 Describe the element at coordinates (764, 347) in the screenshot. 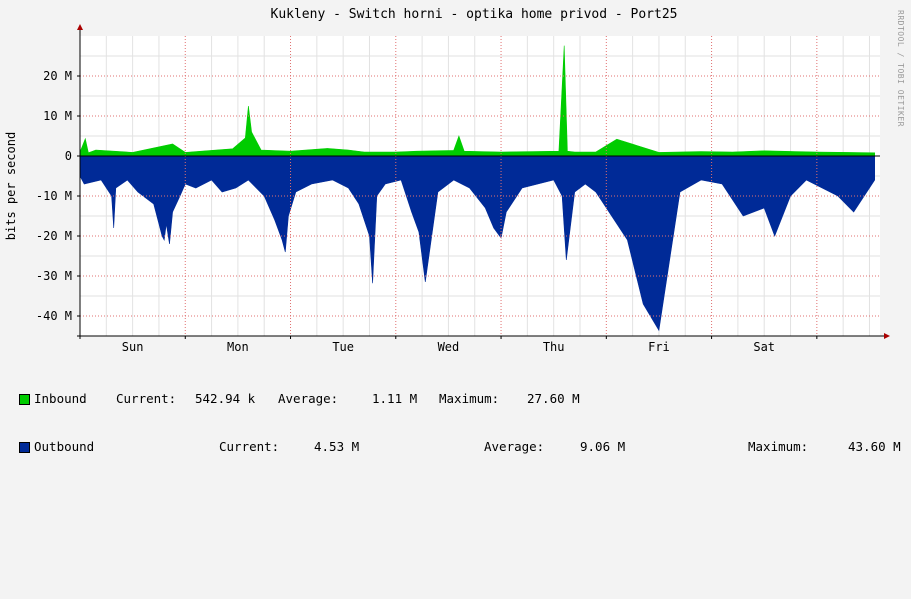

I see `x-tick-label: Sat` at that location.